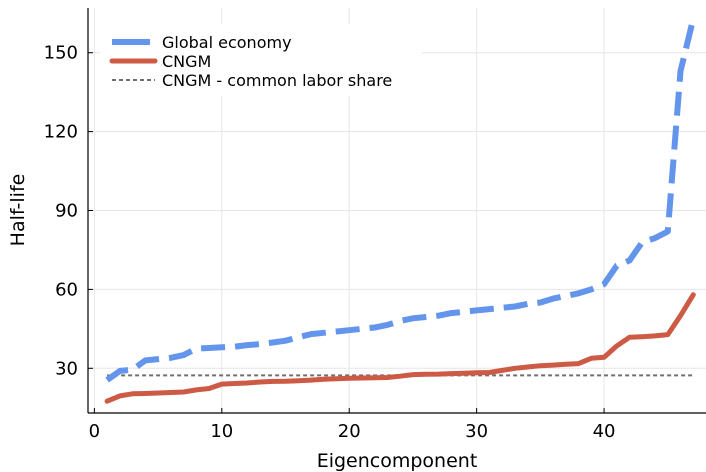 This screenshot has height=472, width=706. I want to click on x-axis-label: Eigencomponent, so click(397, 461).